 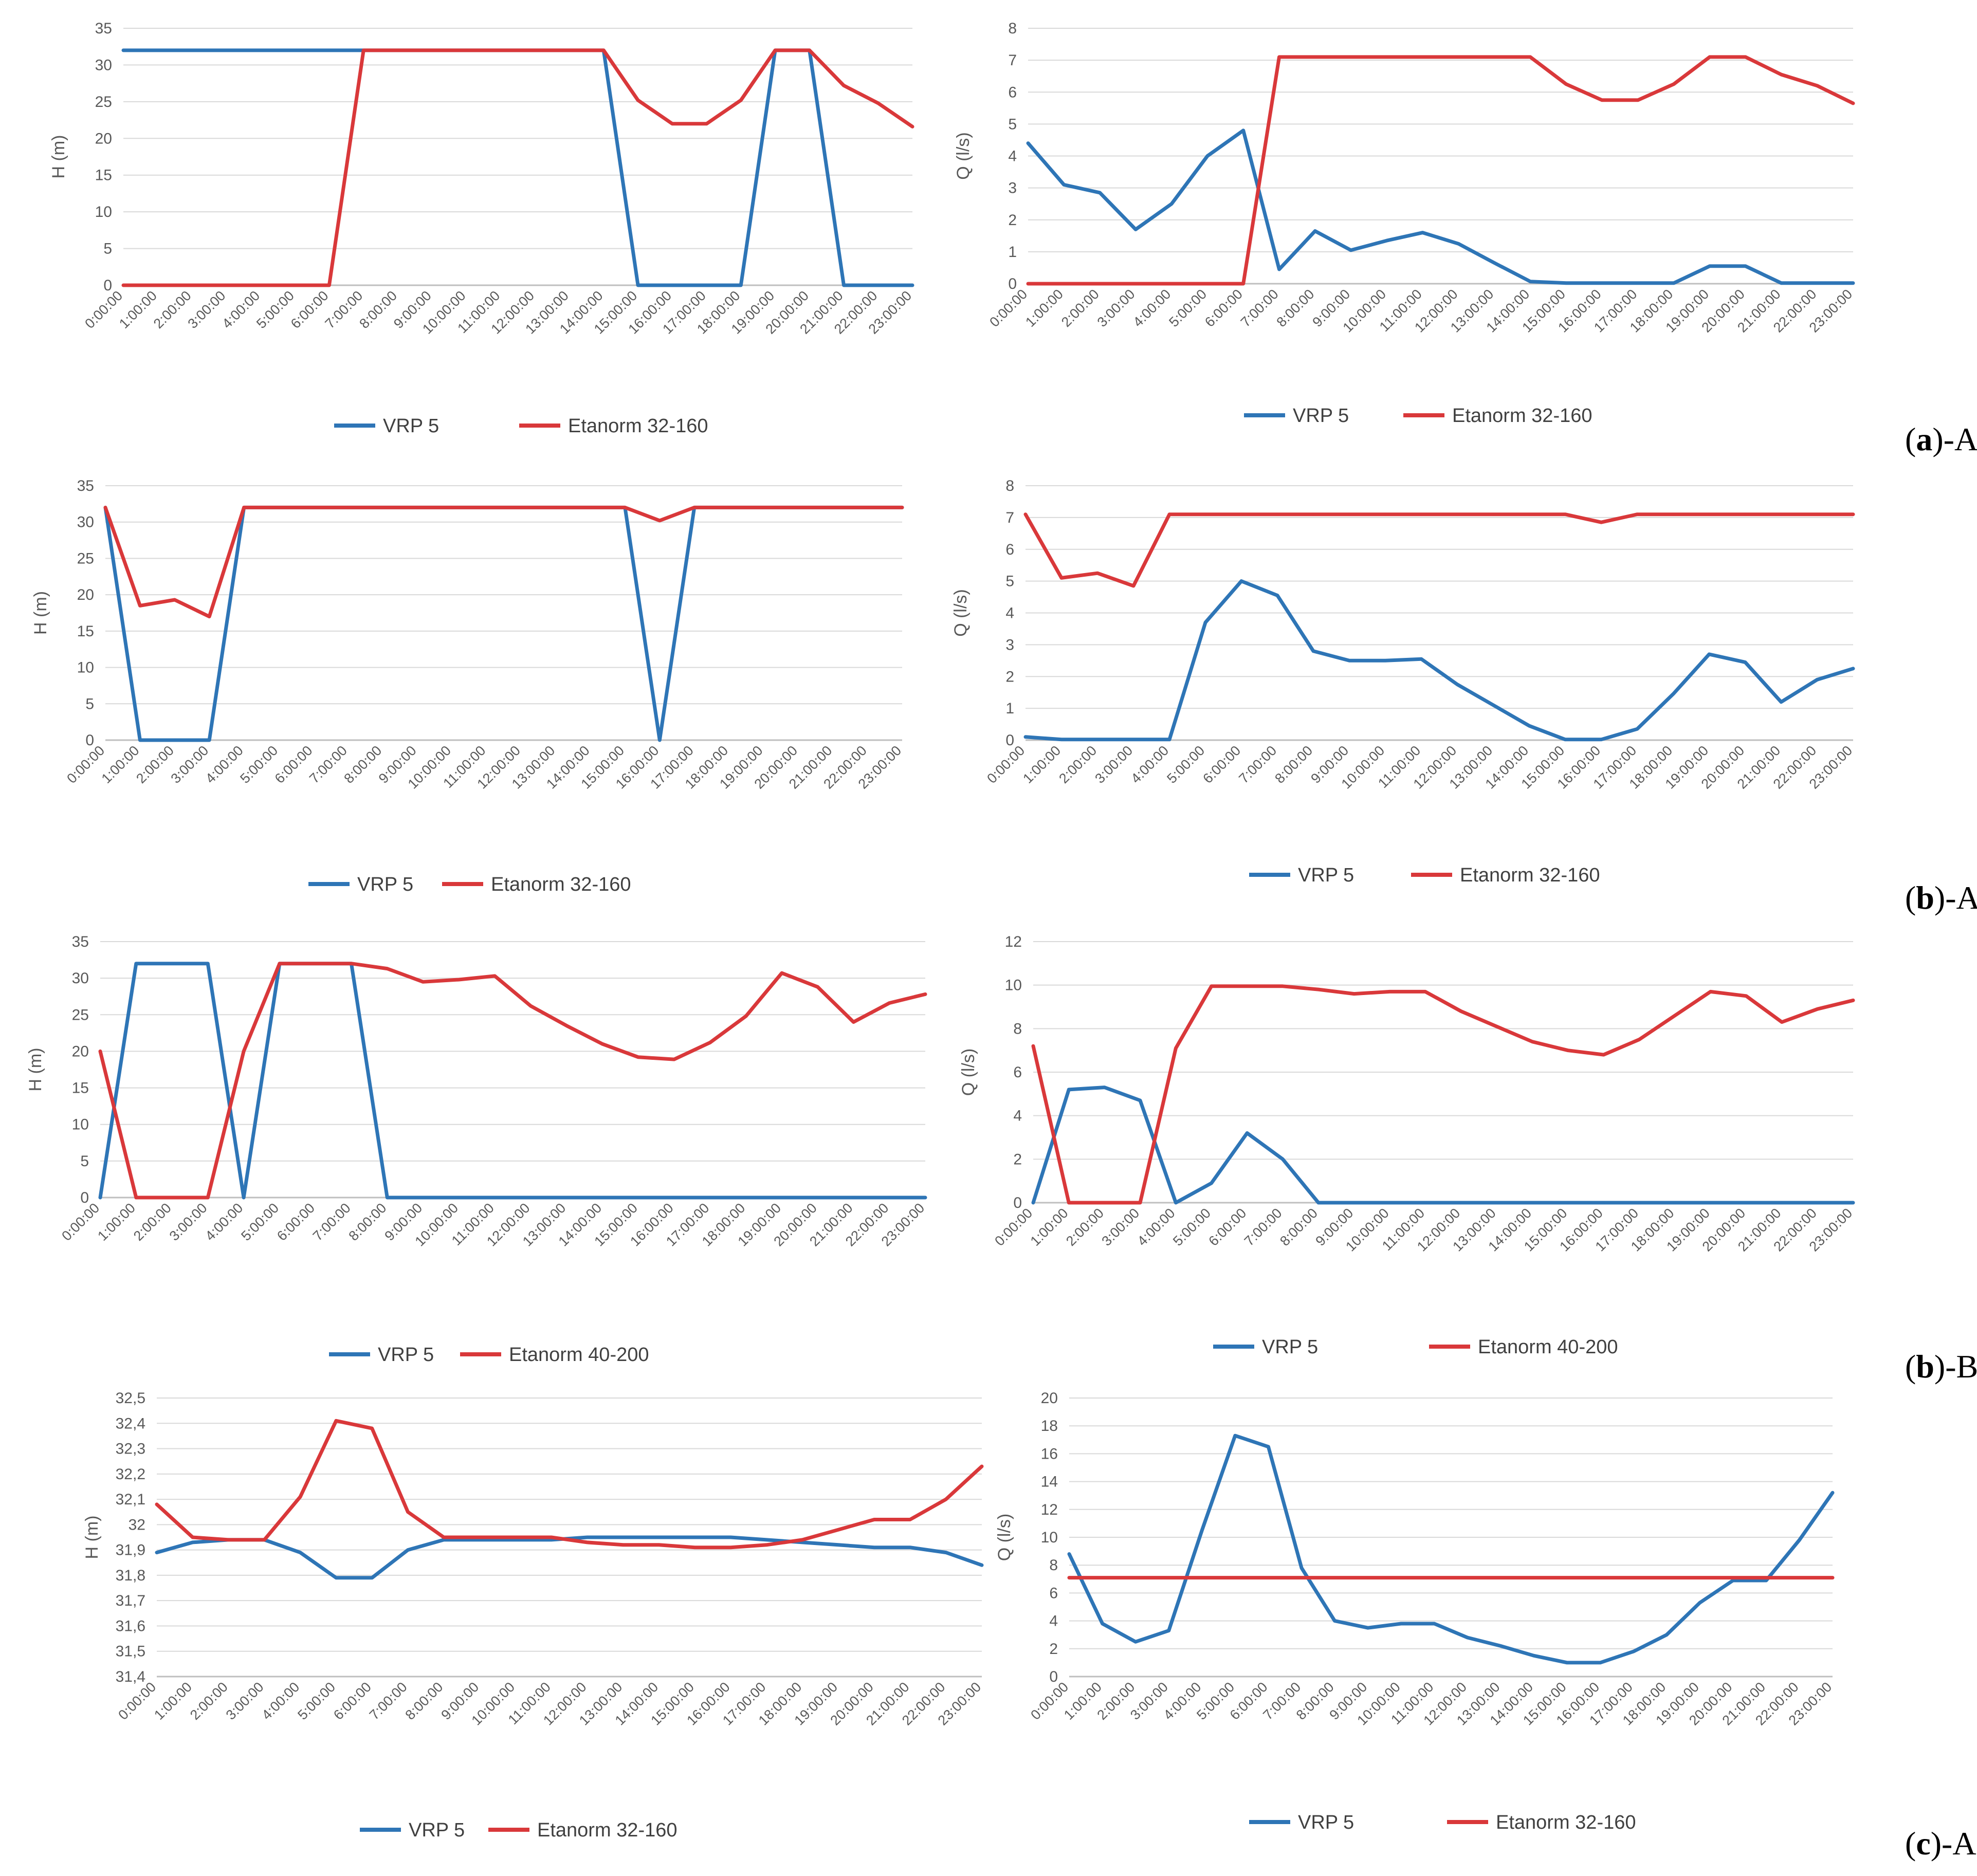 I want to click on y-tick-label: 20, so click(x=1049, y=1398).